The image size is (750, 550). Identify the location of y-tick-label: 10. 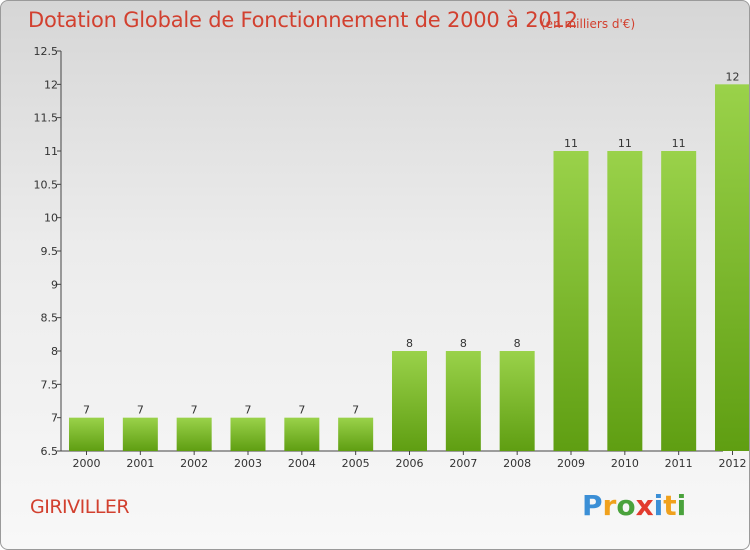
(51, 218).